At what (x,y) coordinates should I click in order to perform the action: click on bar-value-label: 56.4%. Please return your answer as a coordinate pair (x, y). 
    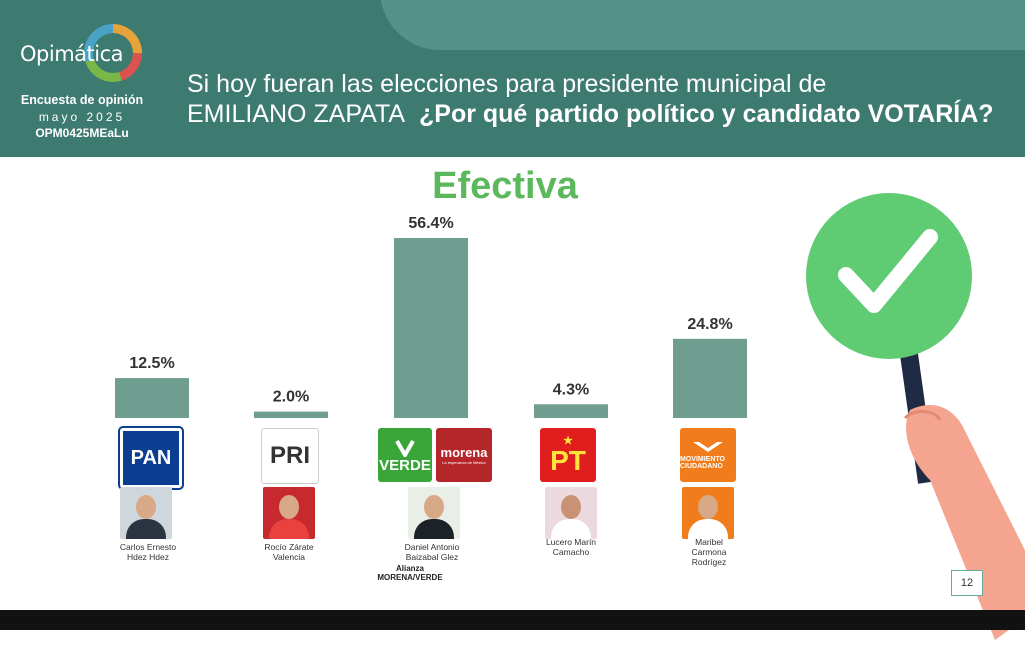
    Looking at the image, I should click on (430, 223).